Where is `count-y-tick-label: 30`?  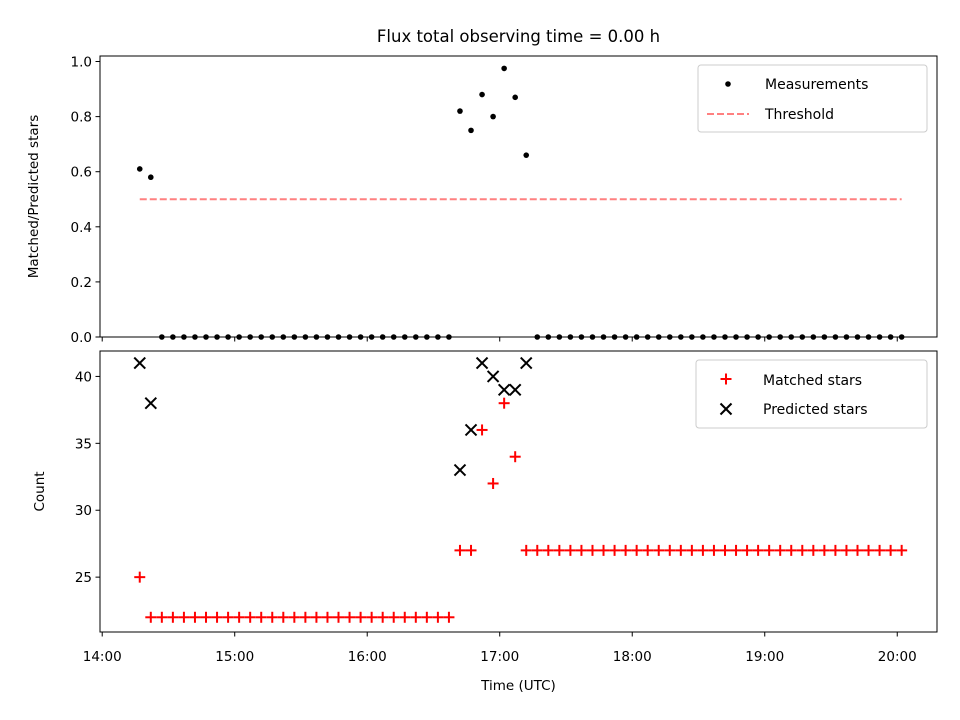
count-y-tick-label: 30 is located at coordinates (83, 511).